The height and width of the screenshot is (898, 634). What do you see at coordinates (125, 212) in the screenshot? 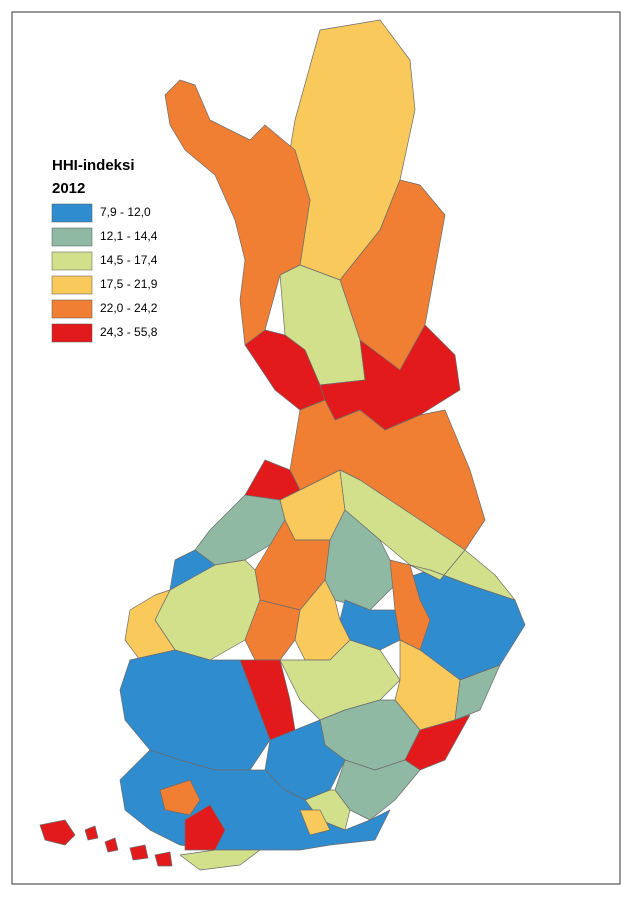
I see `legend-label: 7,9 - 12,0` at bounding box center [125, 212].